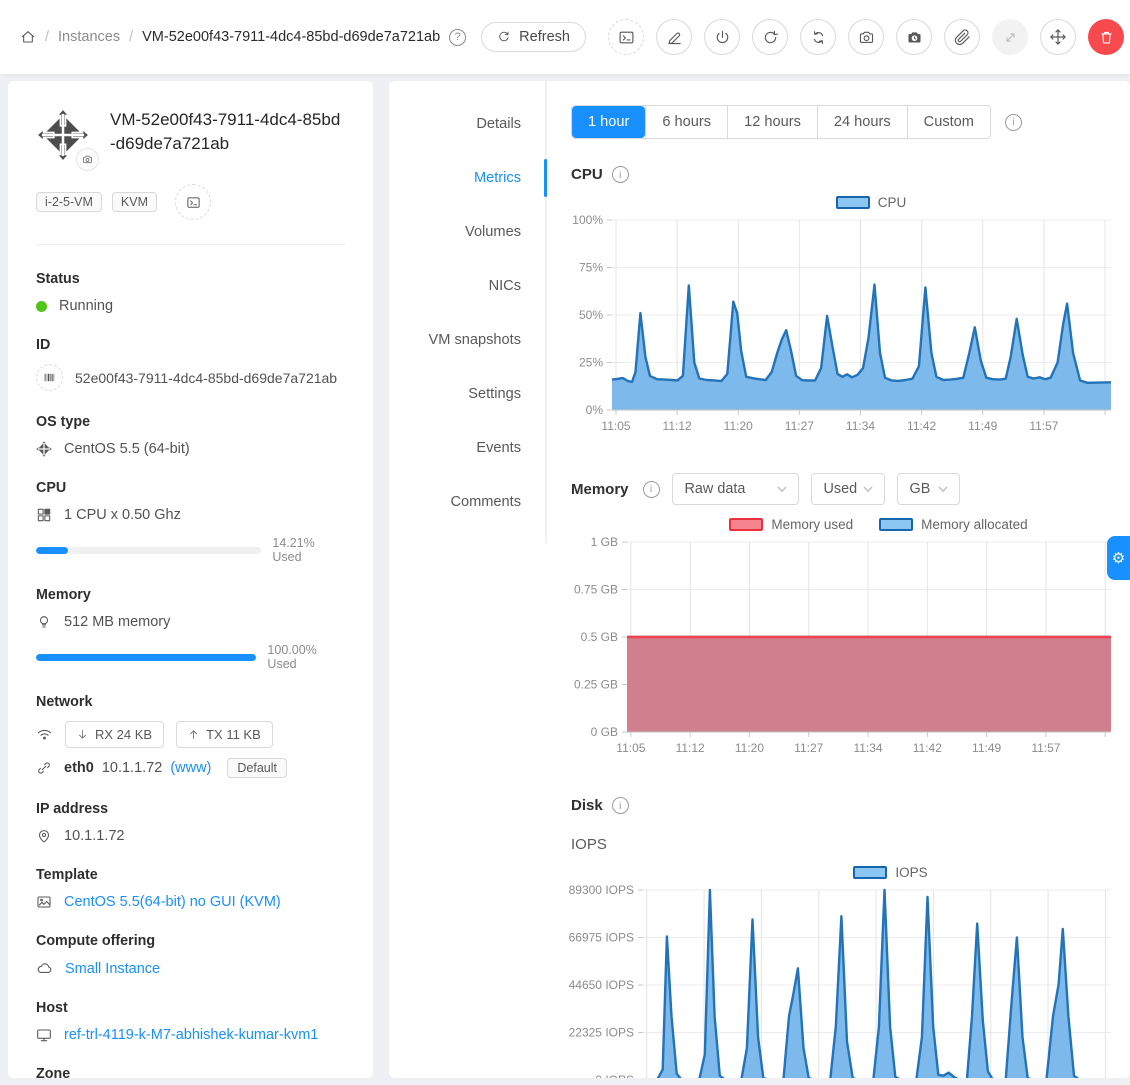 Image resolution: width=1130 pixels, height=1085 pixels. Describe the element at coordinates (791, 524) in the screenshot. I see `legend-item: Memory used` at that location.